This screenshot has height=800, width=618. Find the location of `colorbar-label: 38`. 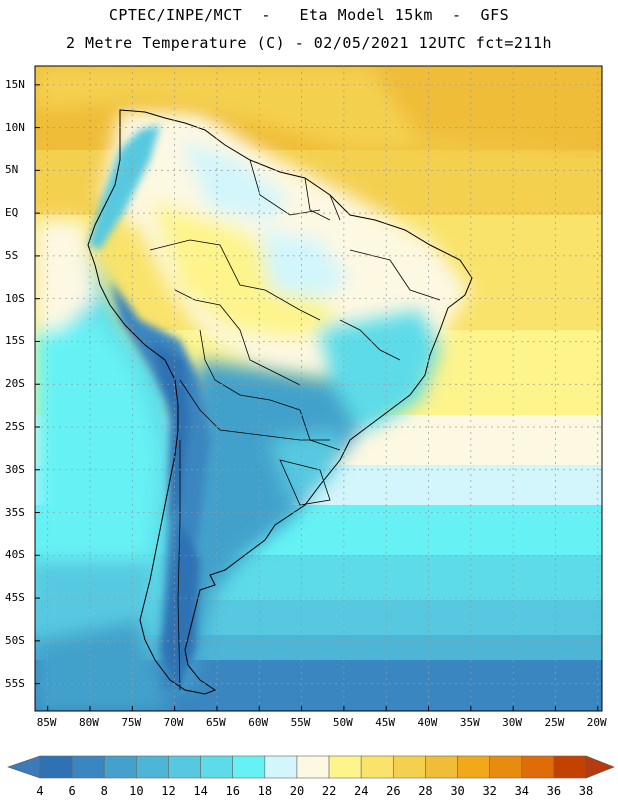

colorbar-label: 38 is located at coordinates (586, 791).